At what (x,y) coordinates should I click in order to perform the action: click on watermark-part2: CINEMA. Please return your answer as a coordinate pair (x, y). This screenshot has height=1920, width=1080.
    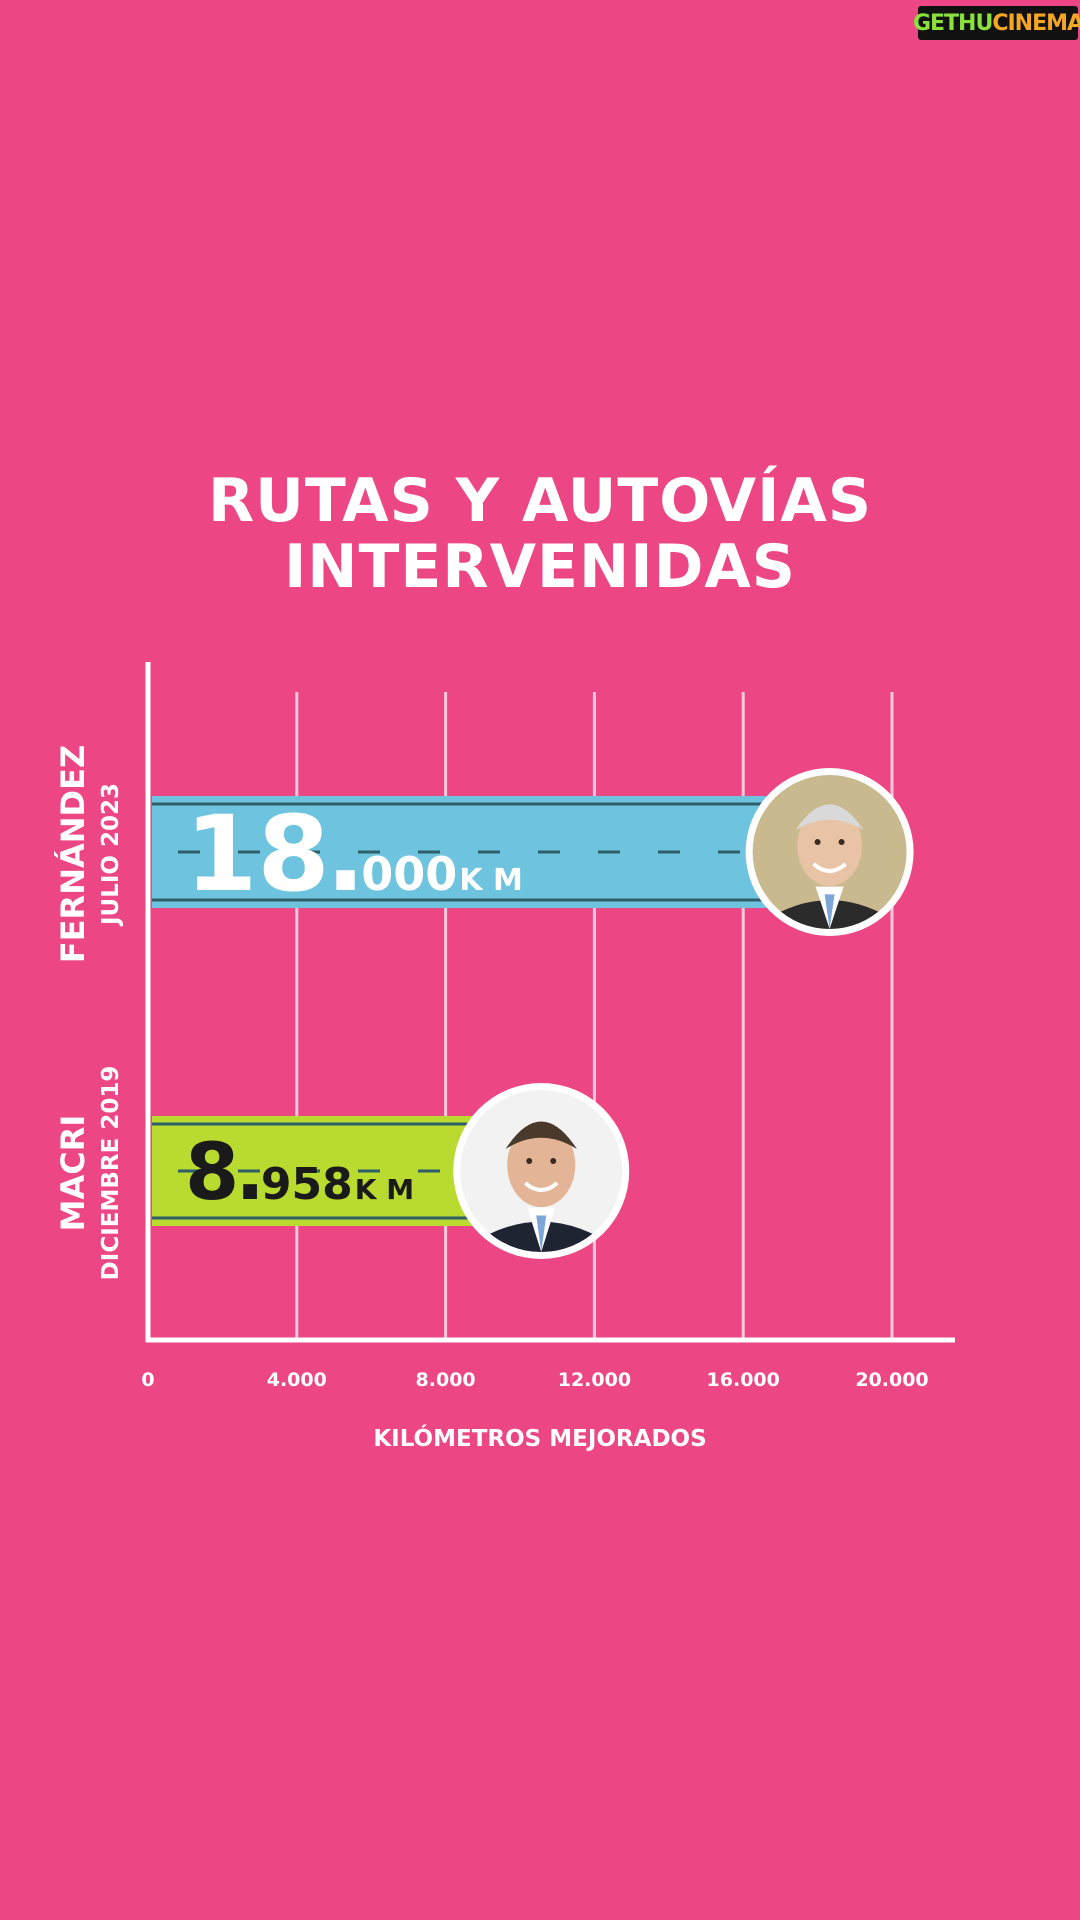
    Looking at the image, I should click on (1036, 23).